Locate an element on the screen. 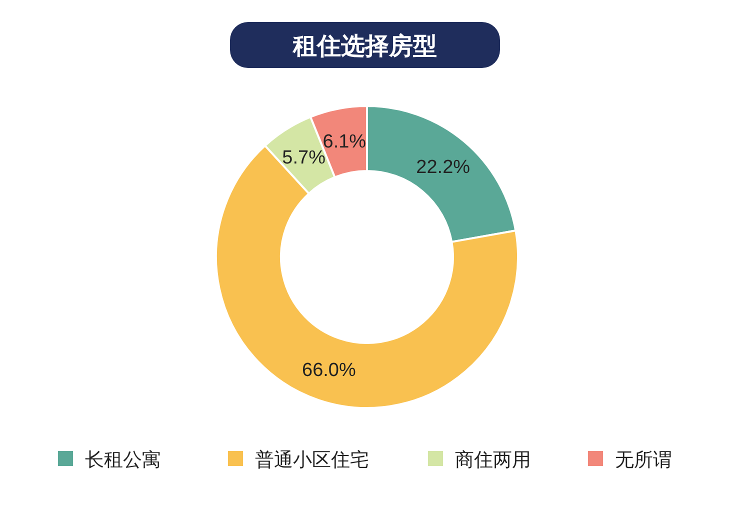  data-label: 22.2% is located at coordinates (443, 167).